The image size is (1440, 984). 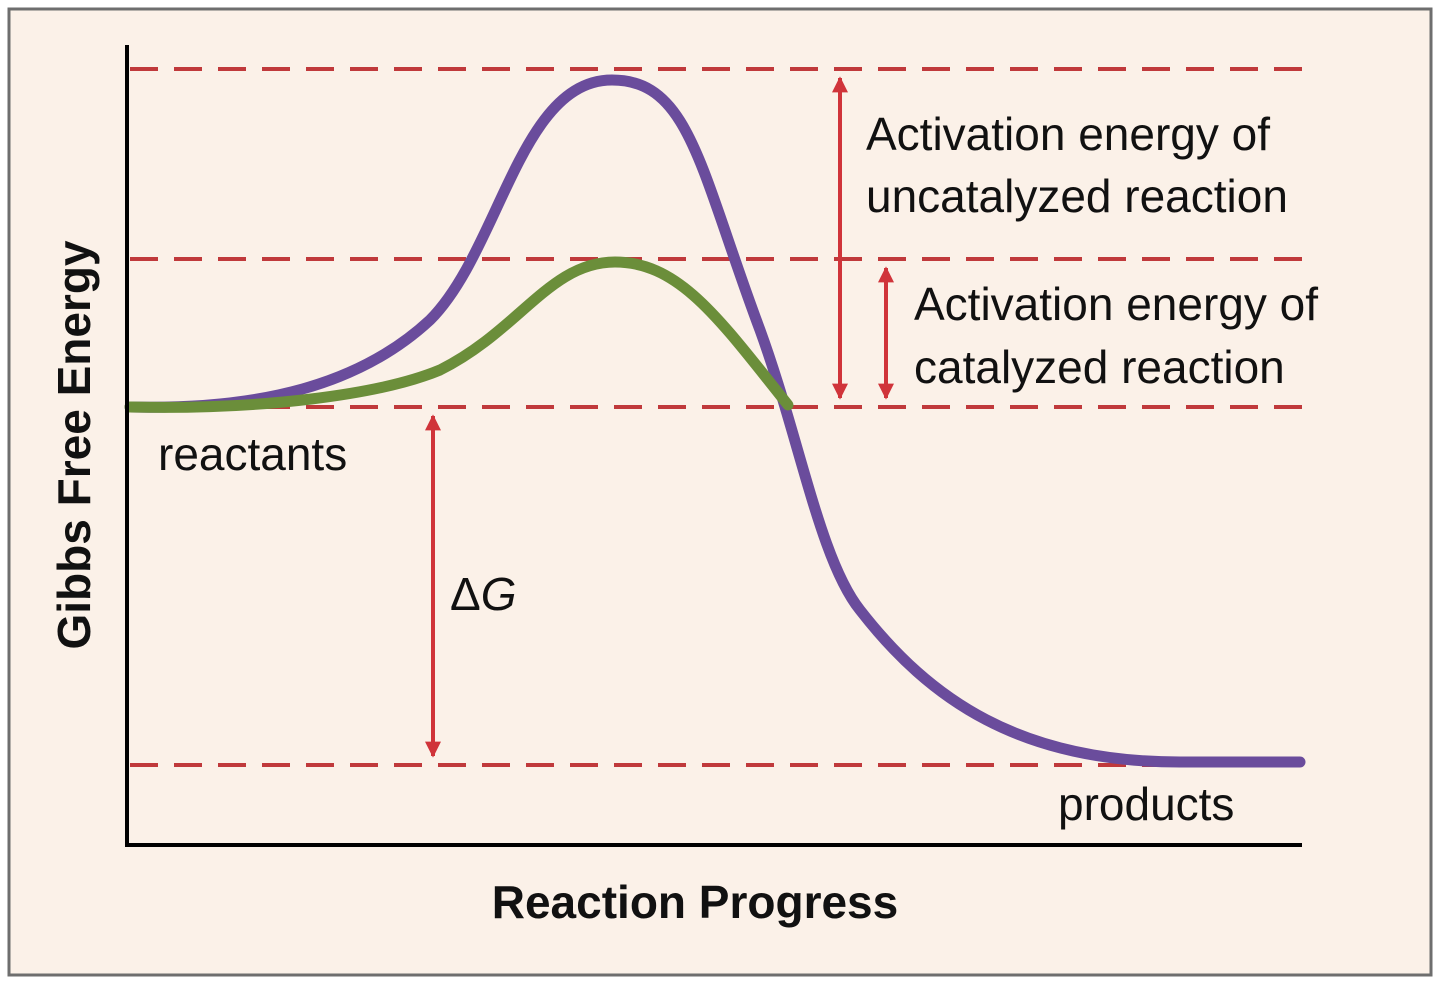 What do you see at coordinates (1077, 196) in the screenshot?
I see `uncatalyzed-label-line2: uncatalyzed reaction` at bounding box center [1077, 196].